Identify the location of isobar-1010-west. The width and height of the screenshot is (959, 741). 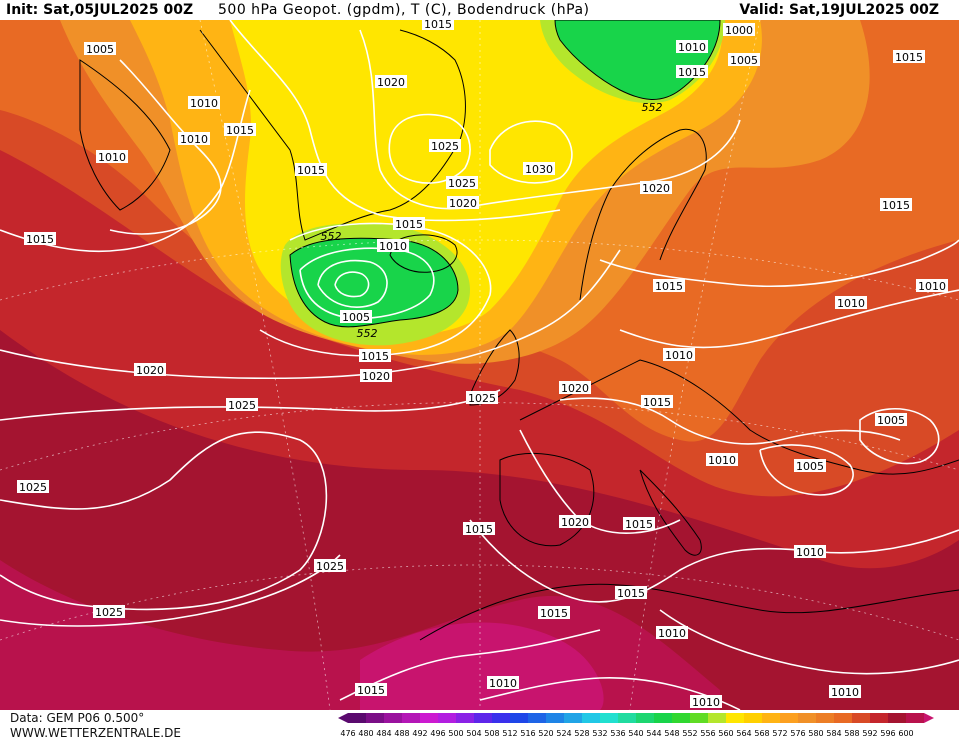
(165, 147).